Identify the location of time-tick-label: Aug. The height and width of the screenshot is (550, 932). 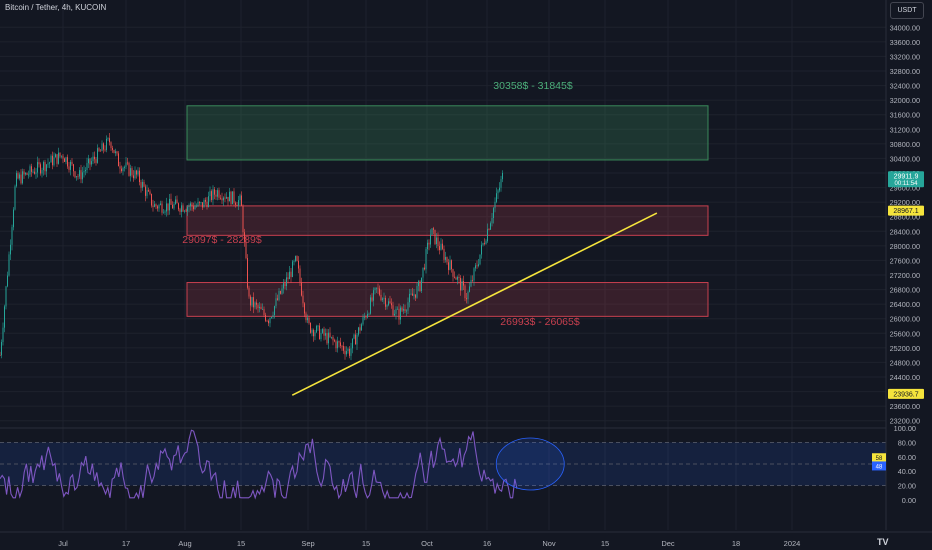
(184, 543).